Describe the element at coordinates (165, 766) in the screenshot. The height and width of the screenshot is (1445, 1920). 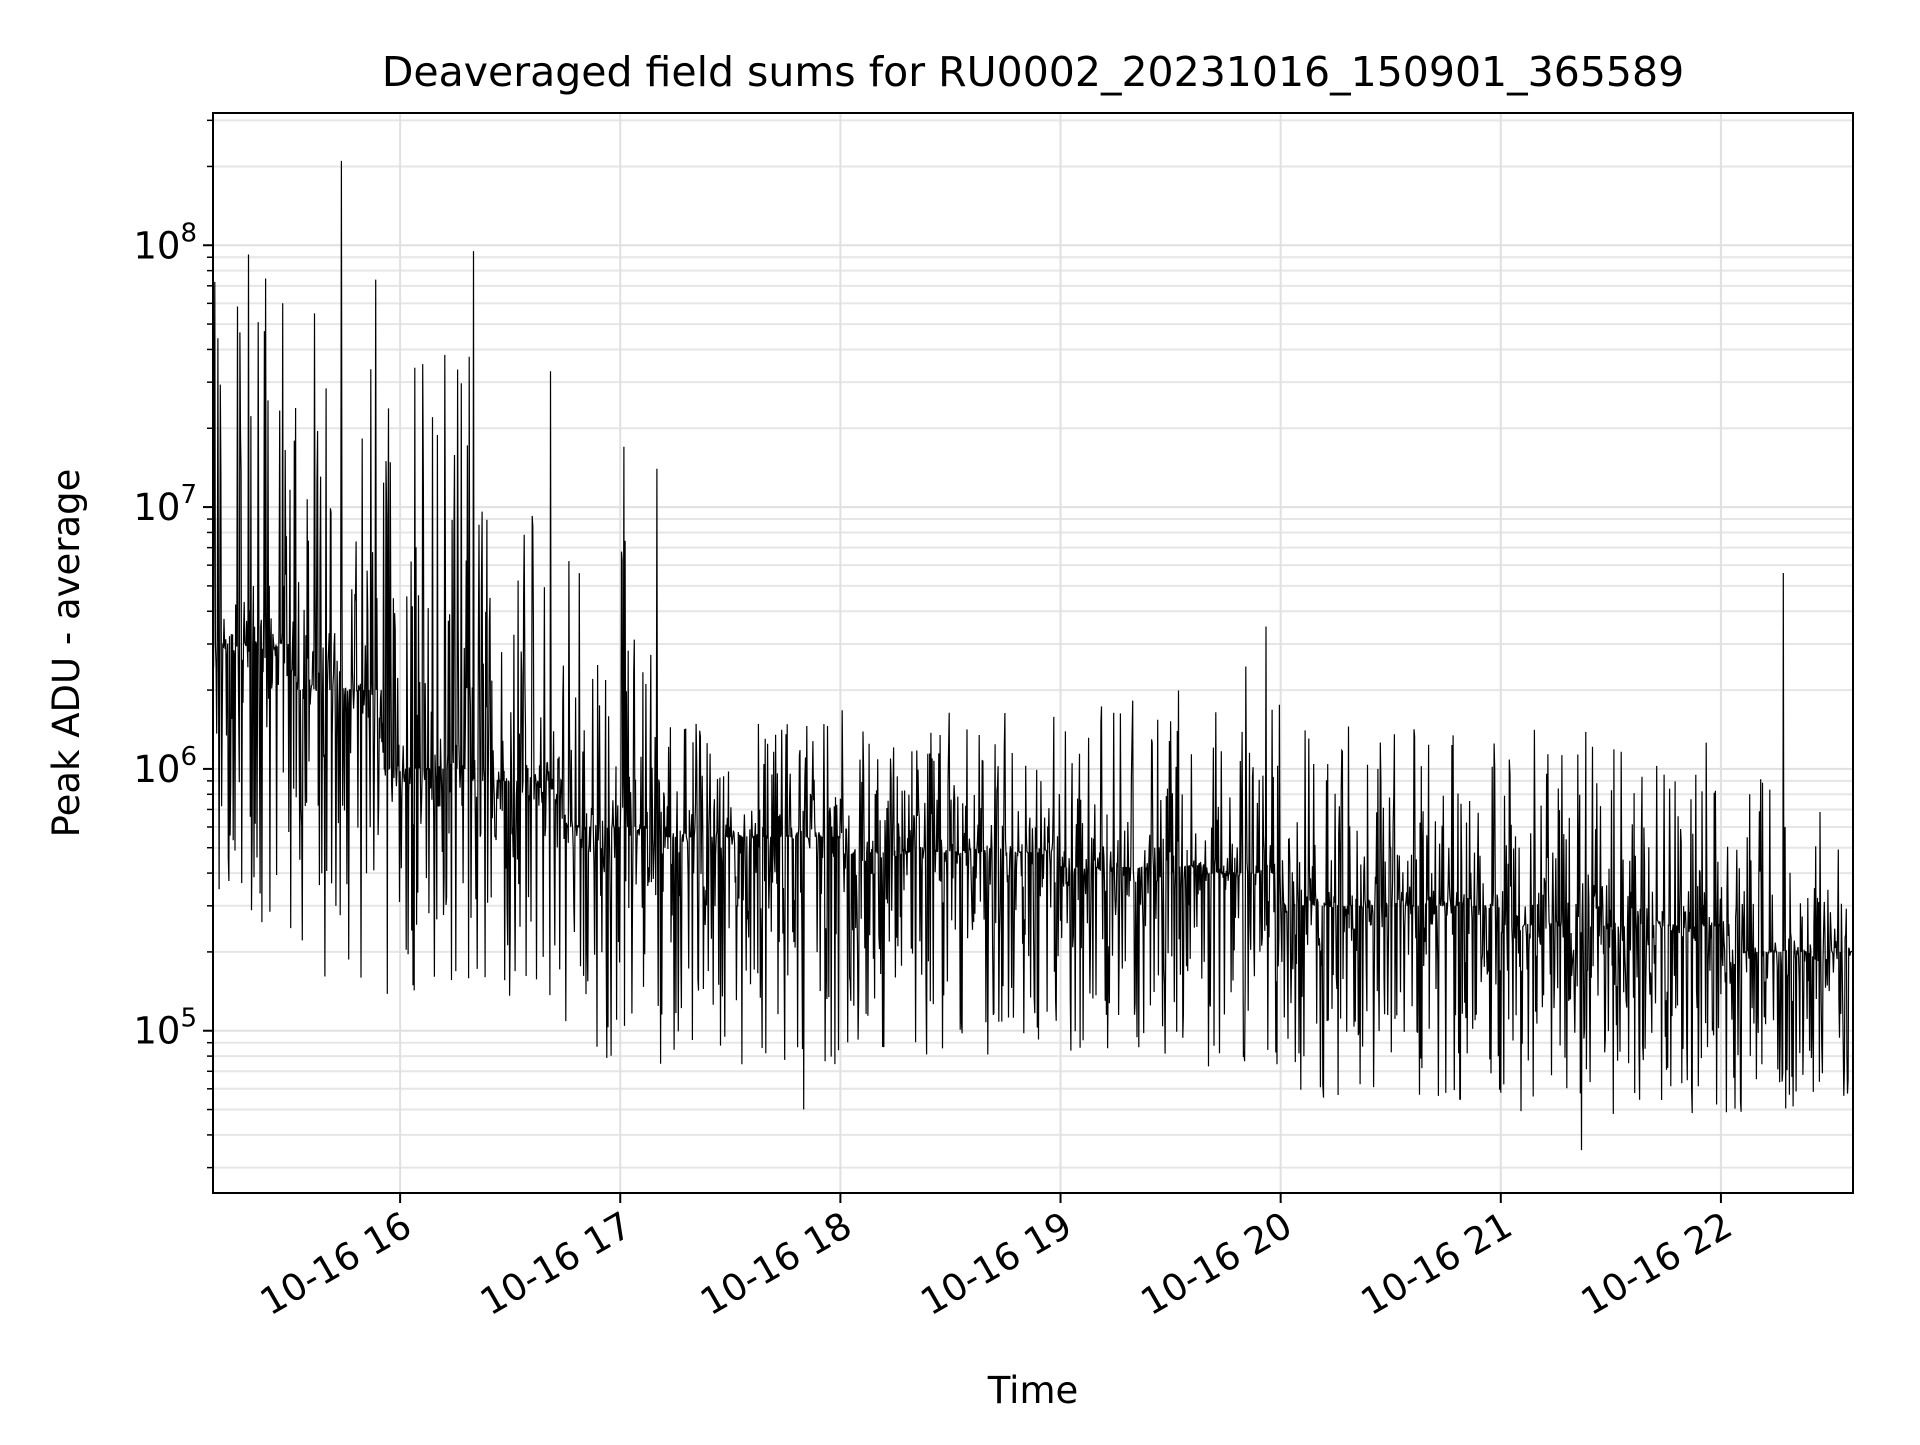
I see `y-tick-label: 10⁶` at that location.